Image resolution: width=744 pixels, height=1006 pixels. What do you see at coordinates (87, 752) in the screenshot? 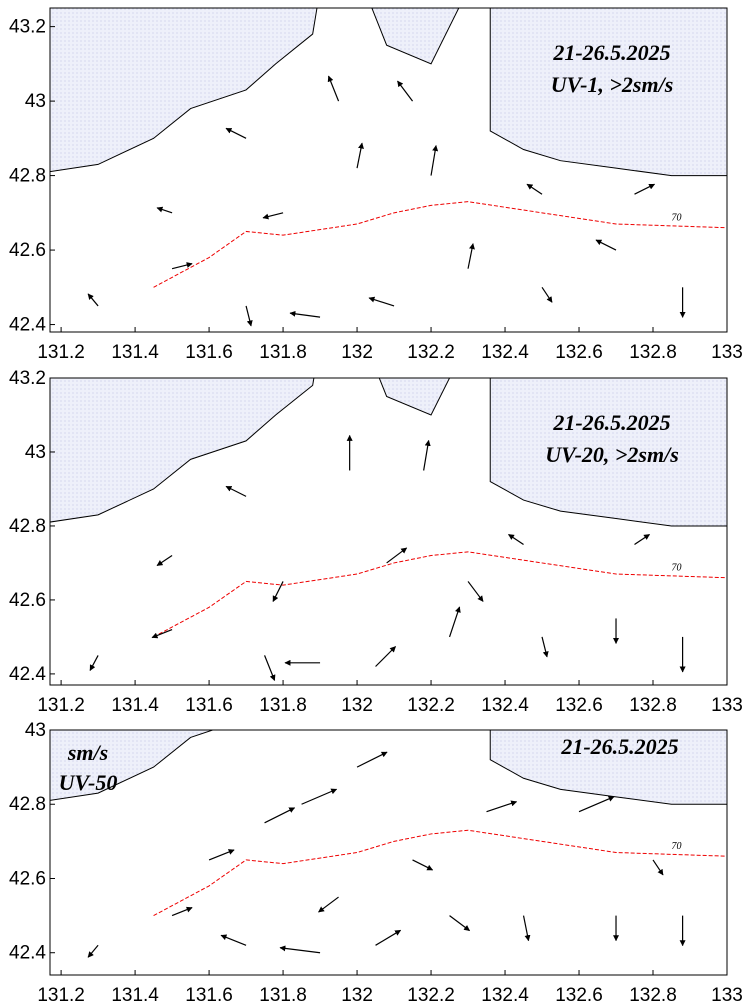
I see `panel-annotation: sm/s` at bounding box center [87, 752].